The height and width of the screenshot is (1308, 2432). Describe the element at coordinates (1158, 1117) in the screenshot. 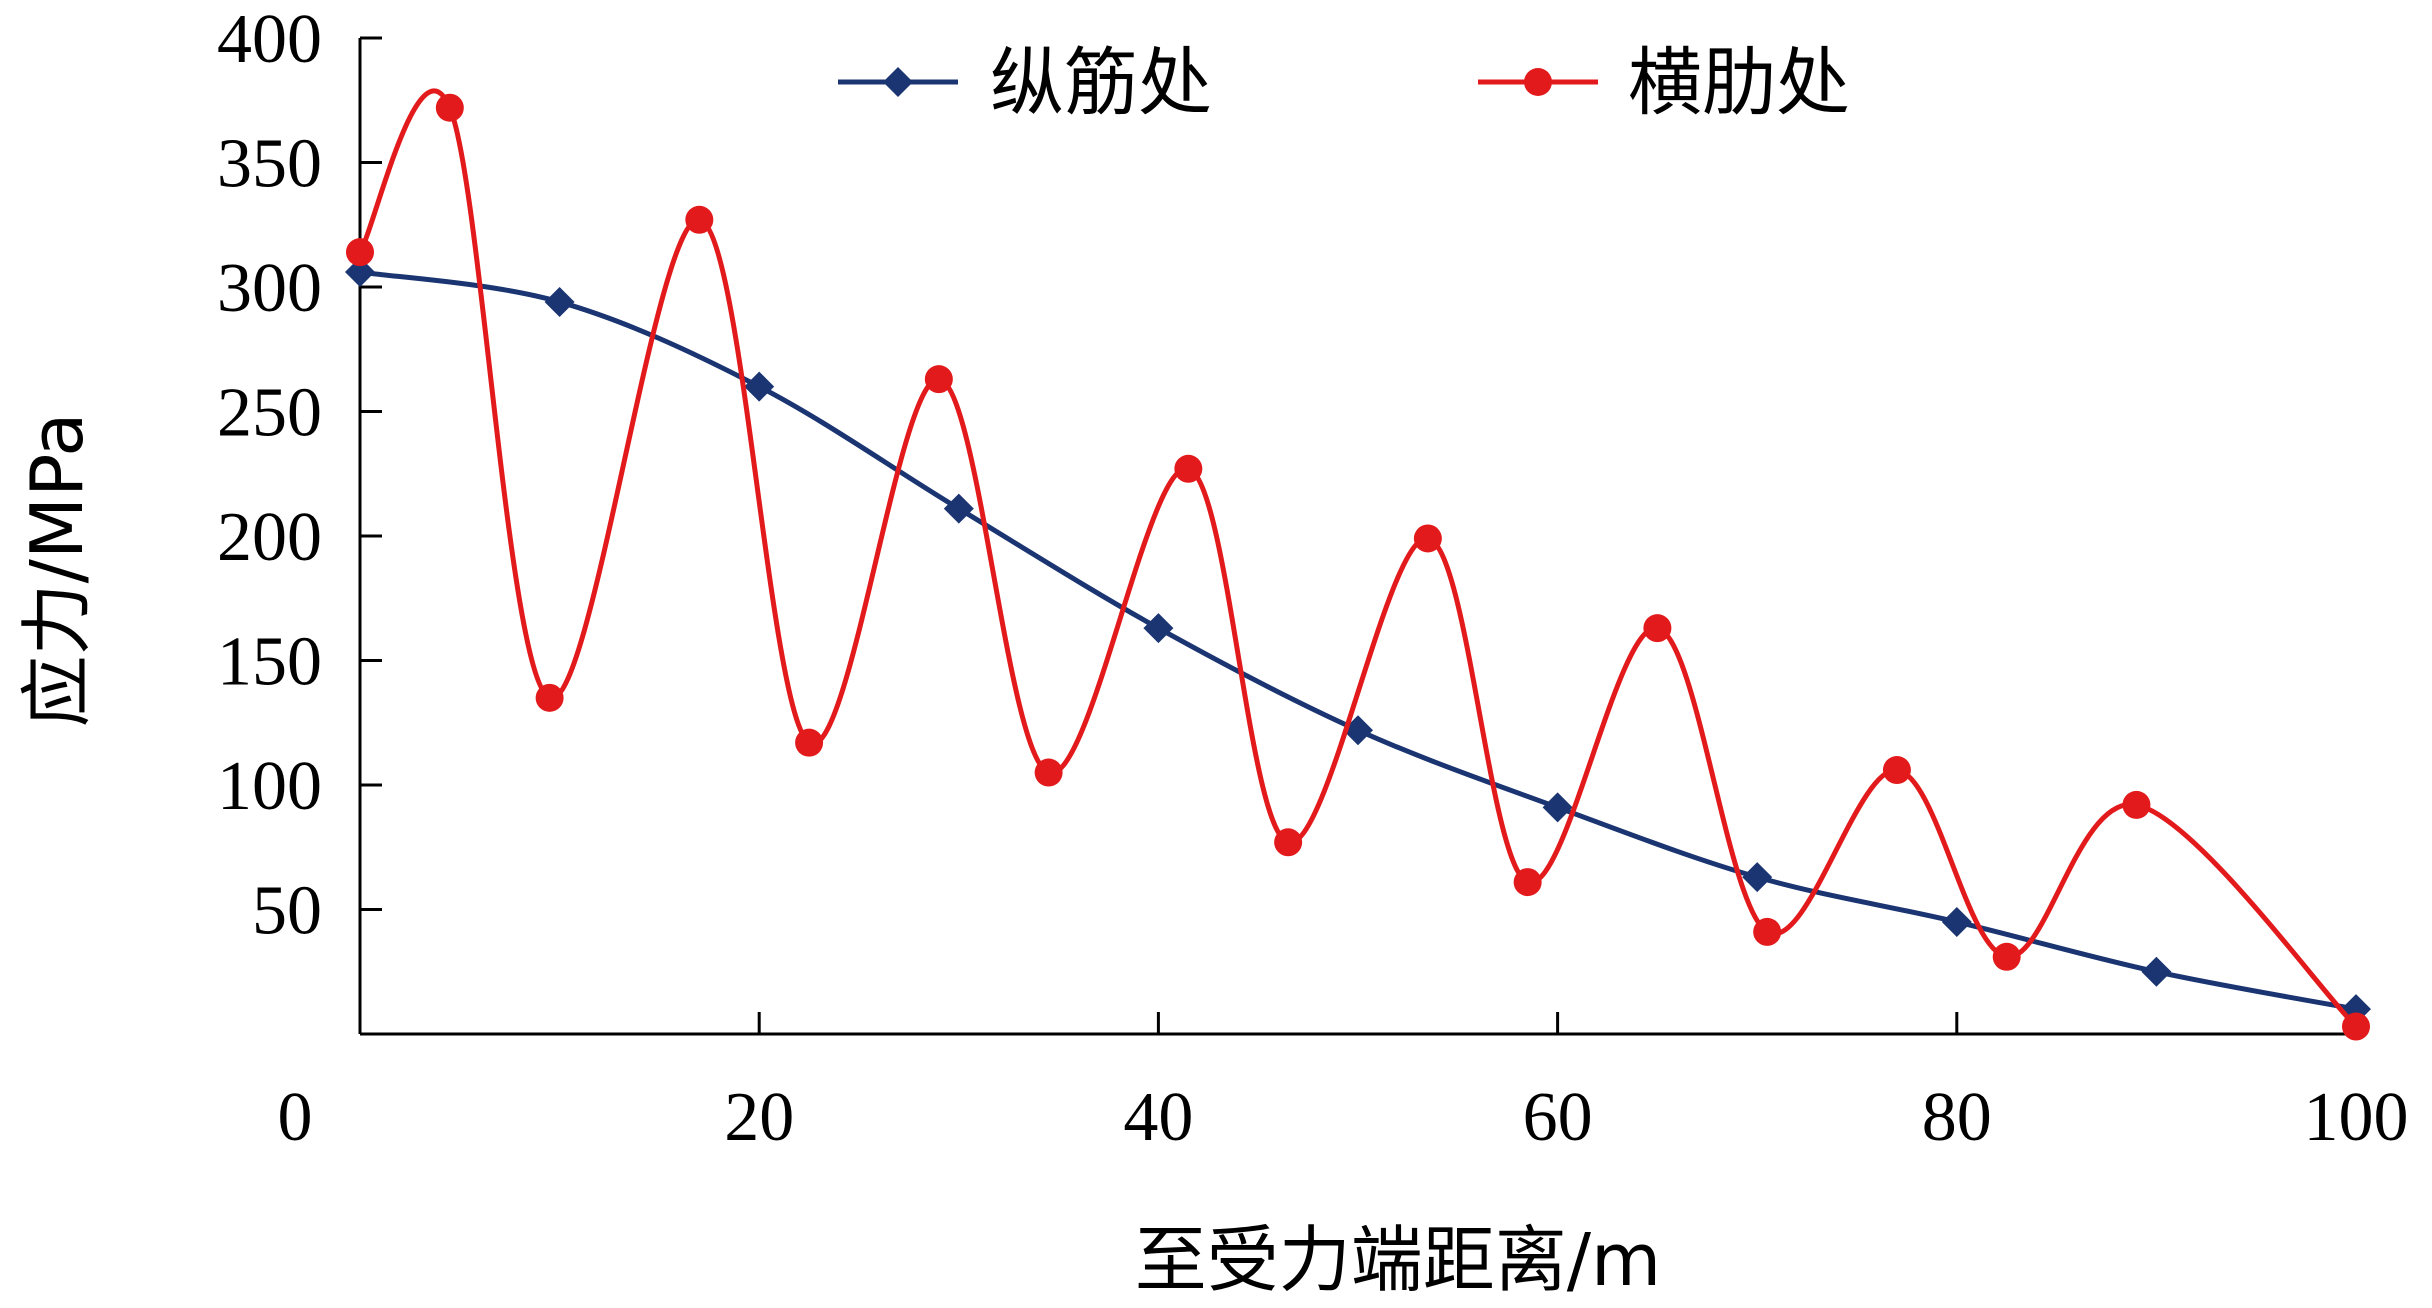

I see `x-tick-label: 40` at that location.